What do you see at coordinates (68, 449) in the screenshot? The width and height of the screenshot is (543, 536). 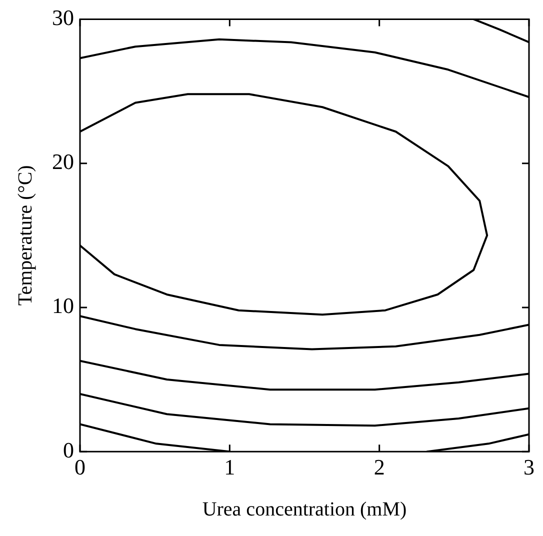 I see `y-tick-label: 0` at bounding box center [68, 449].